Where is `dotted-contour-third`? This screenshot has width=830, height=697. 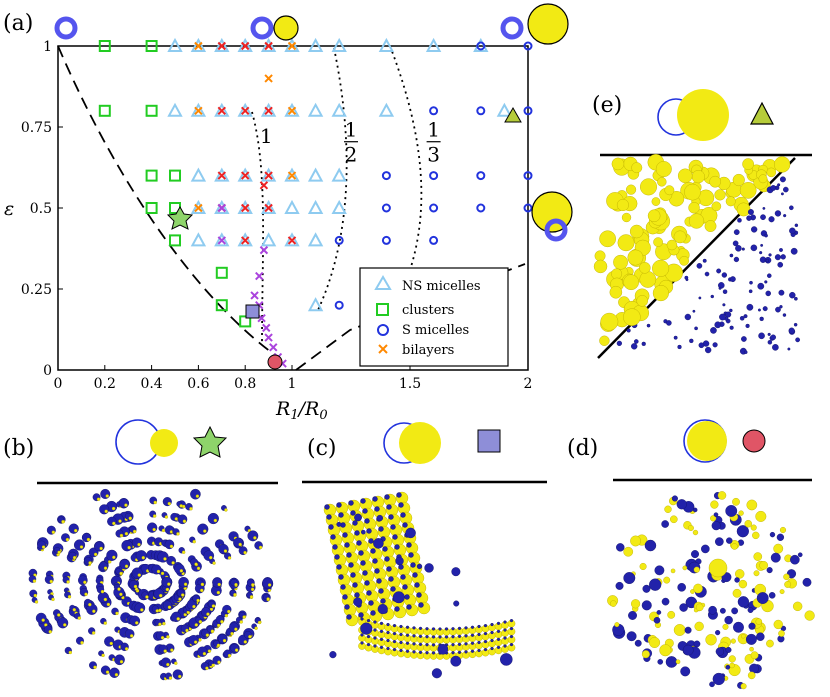
dotted-contour-third is located at coordinates (406, 171).